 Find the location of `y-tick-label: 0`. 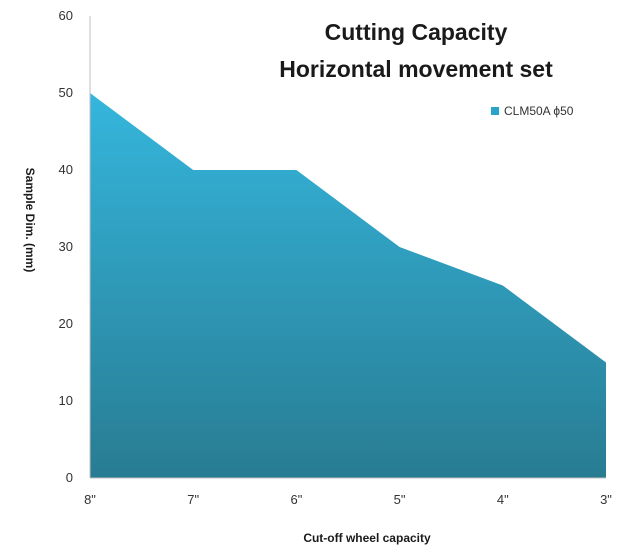

y-tick-label: 0 is located at coordinates (69, 477).